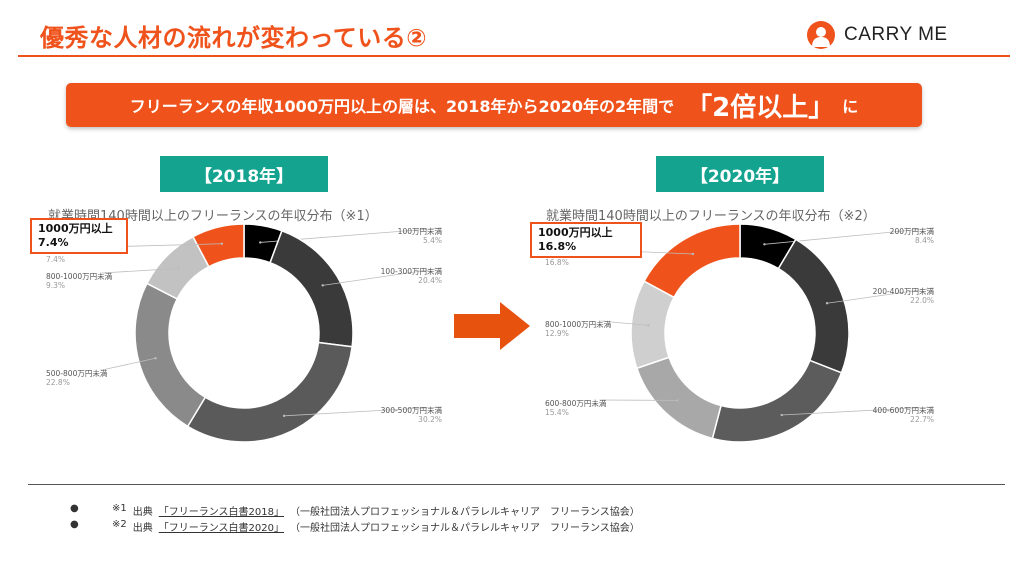 The height and width of the screenshot is (562, 1024). Describe the element at coordinates (492, 326) in the screenshot. I see `right-arrow-icon` at that location.